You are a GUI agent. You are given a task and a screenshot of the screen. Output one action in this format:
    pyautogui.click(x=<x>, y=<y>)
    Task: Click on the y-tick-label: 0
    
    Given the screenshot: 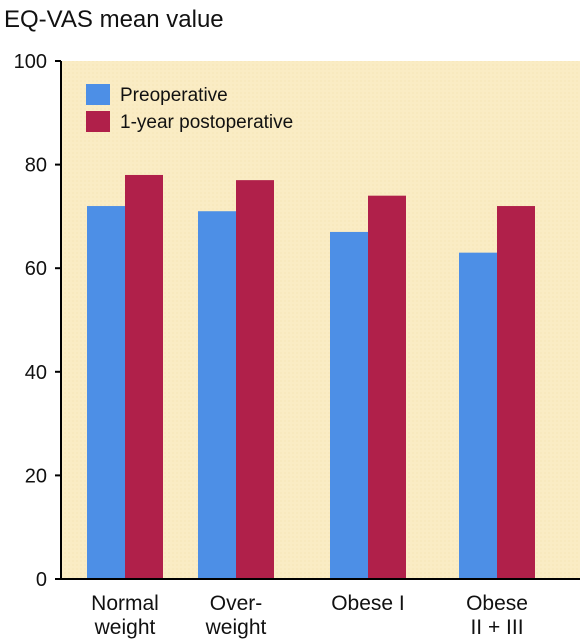 What is the action you would take?
    pyautogui.click(x=41, y=580)
    